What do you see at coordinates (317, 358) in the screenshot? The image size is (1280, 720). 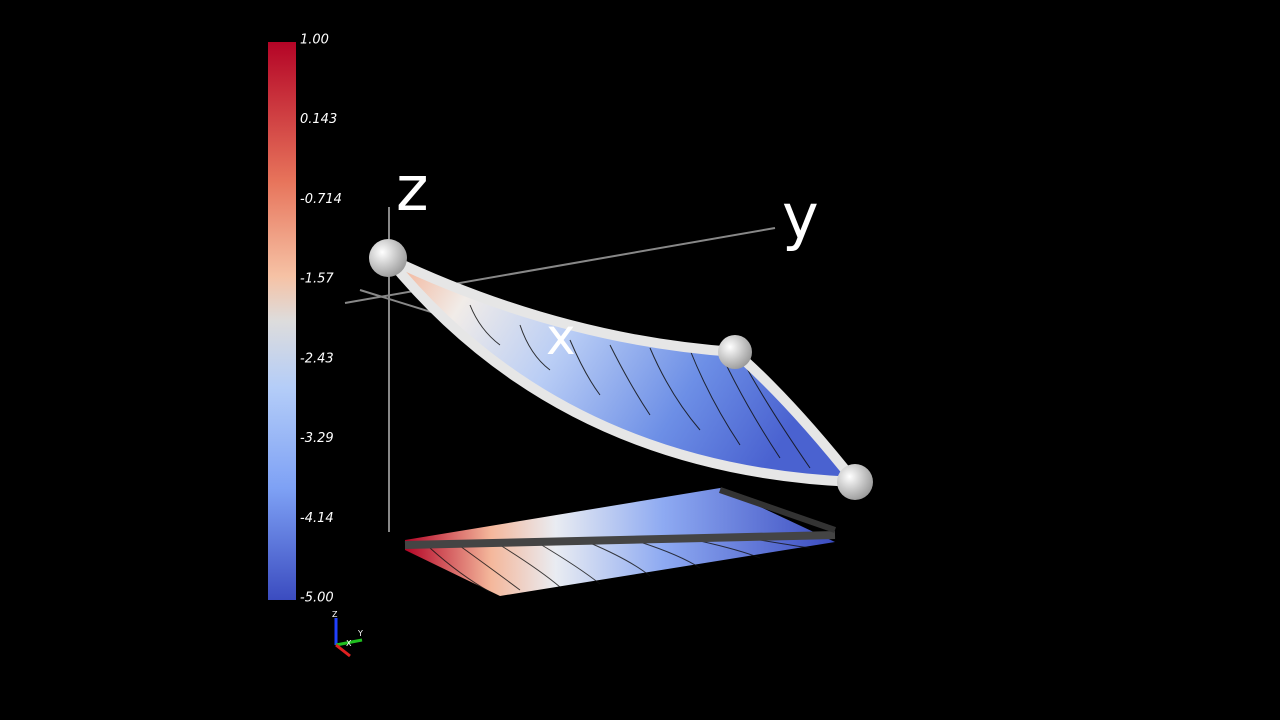 I see `colorbar-label: -2.43` at bounding box center [317, 358].